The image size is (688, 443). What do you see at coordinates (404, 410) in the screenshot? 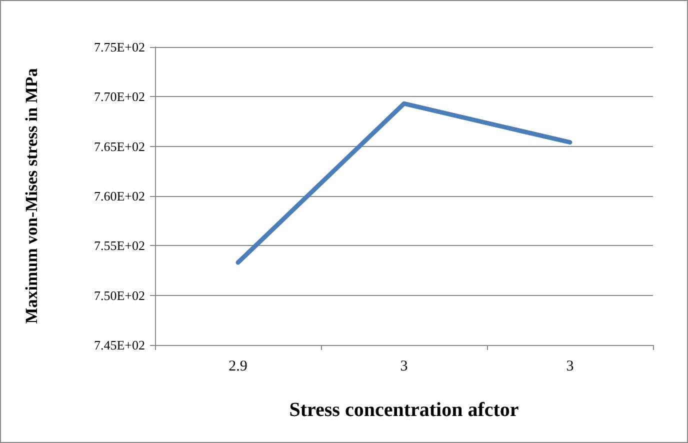
I see `x-axis-title: Stress concentration afctor` at bounding box center [404, 410].